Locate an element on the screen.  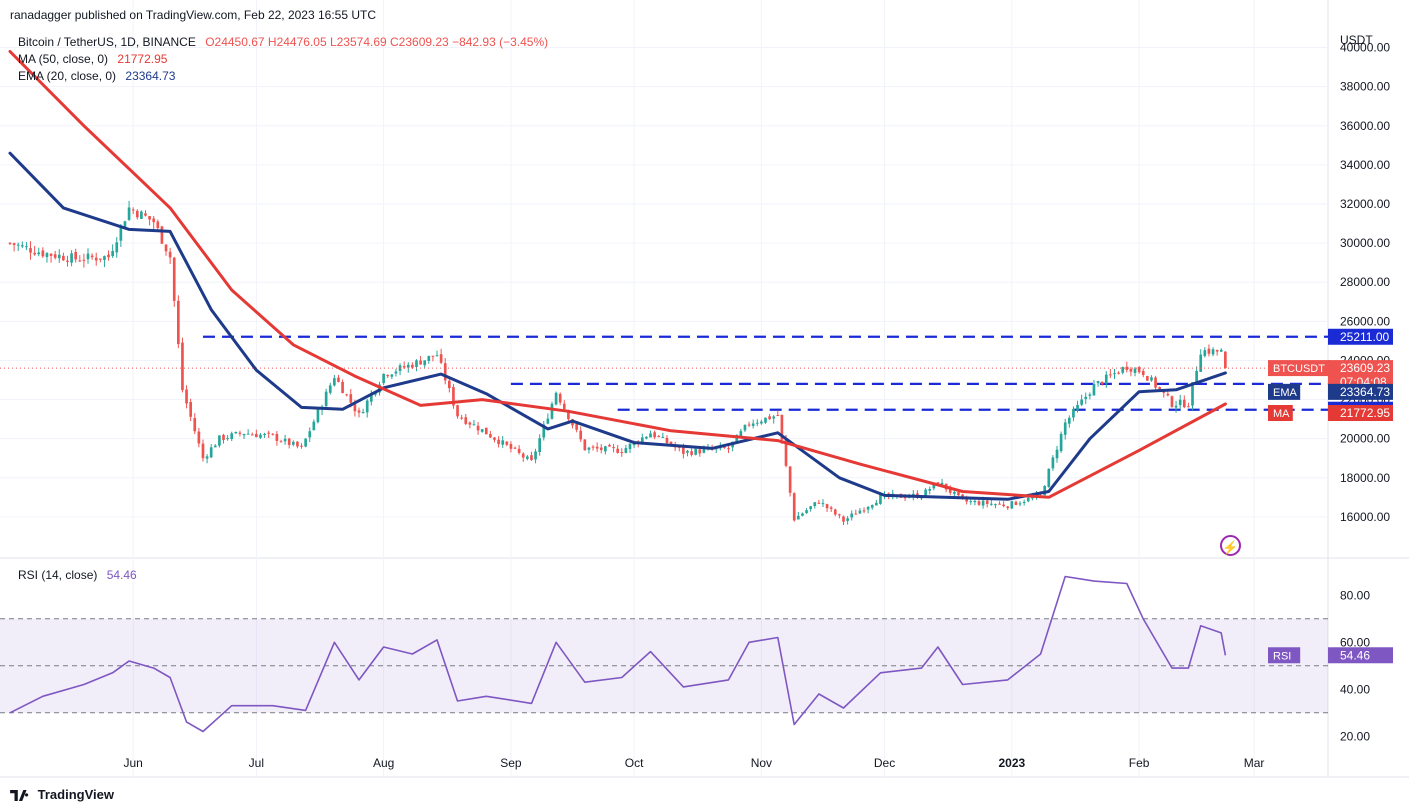
price-tick-label: 40000.00 is located at coordinates (1365, 48).